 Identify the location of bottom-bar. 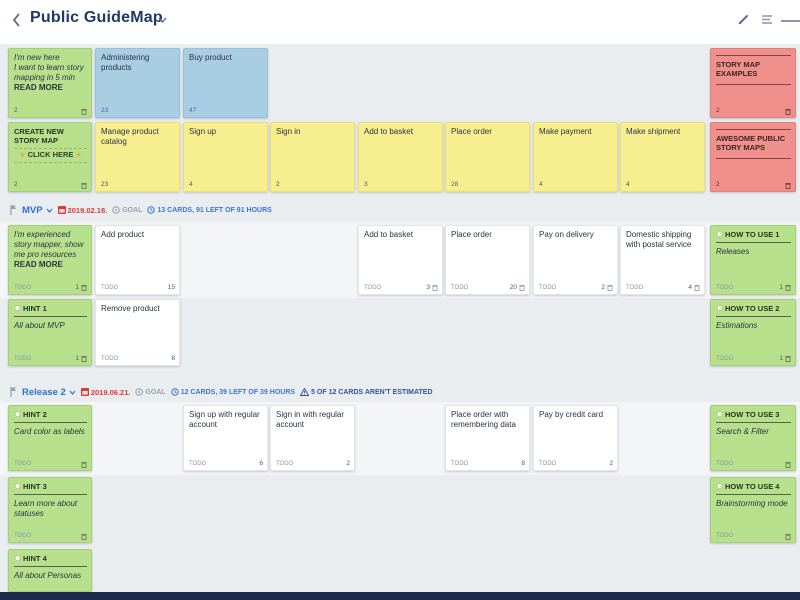
(400, 596).